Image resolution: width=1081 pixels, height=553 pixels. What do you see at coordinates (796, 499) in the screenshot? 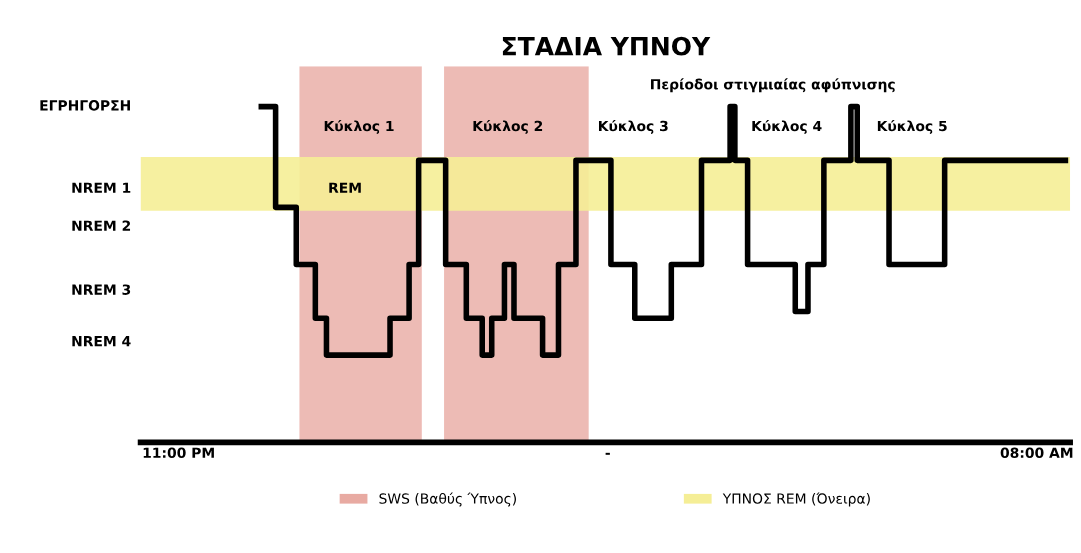
I see `legend-label: ΥΠΝΟΣ REM (Όνειρα)` at bounding box center [796, 499].